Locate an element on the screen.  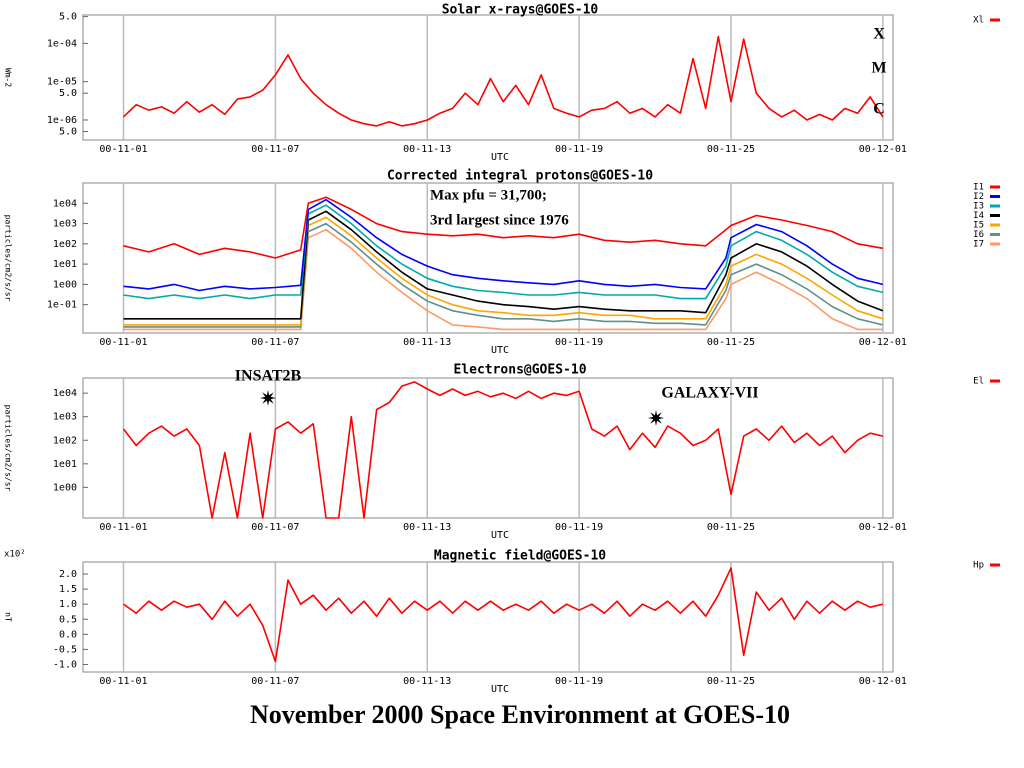
y-tick-label: 1e-01 is located at coordinates (62, 305).